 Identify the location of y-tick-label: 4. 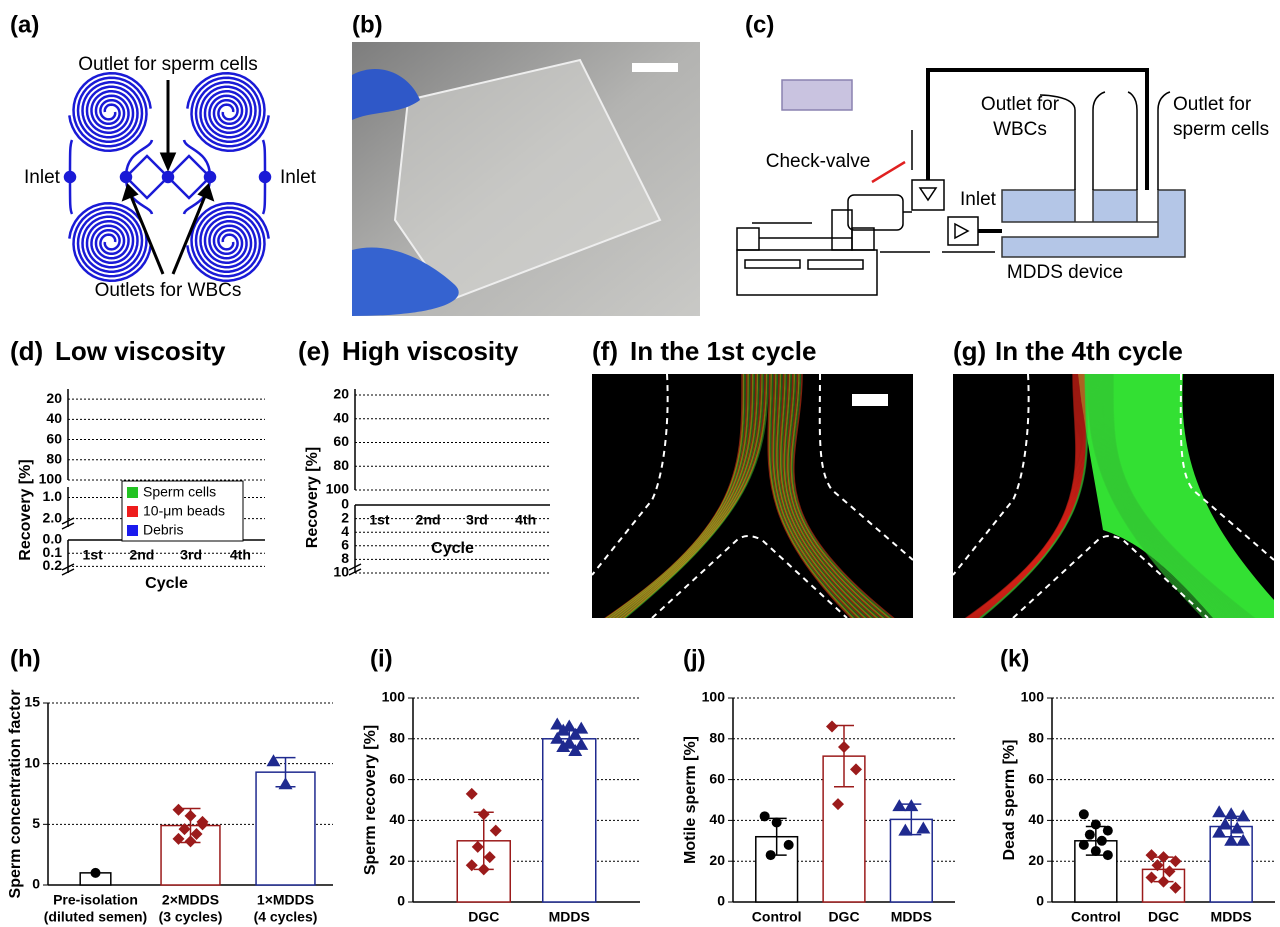
(345, 531).